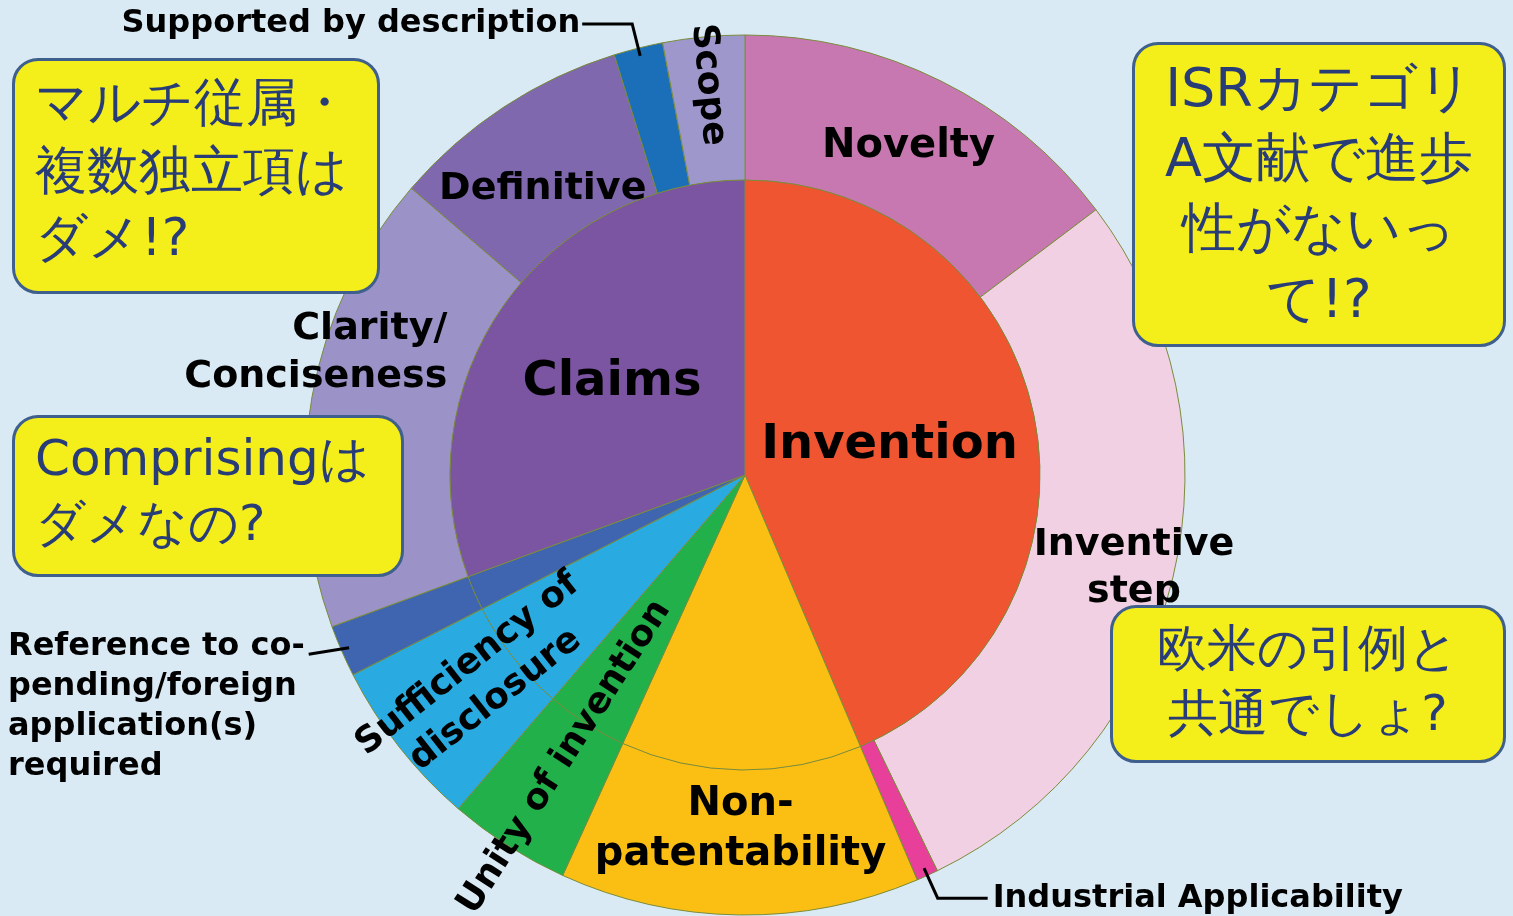  Describe the element at coordinates (612, 377) in the screenshot. I see `slice-label: Claims` at that location.